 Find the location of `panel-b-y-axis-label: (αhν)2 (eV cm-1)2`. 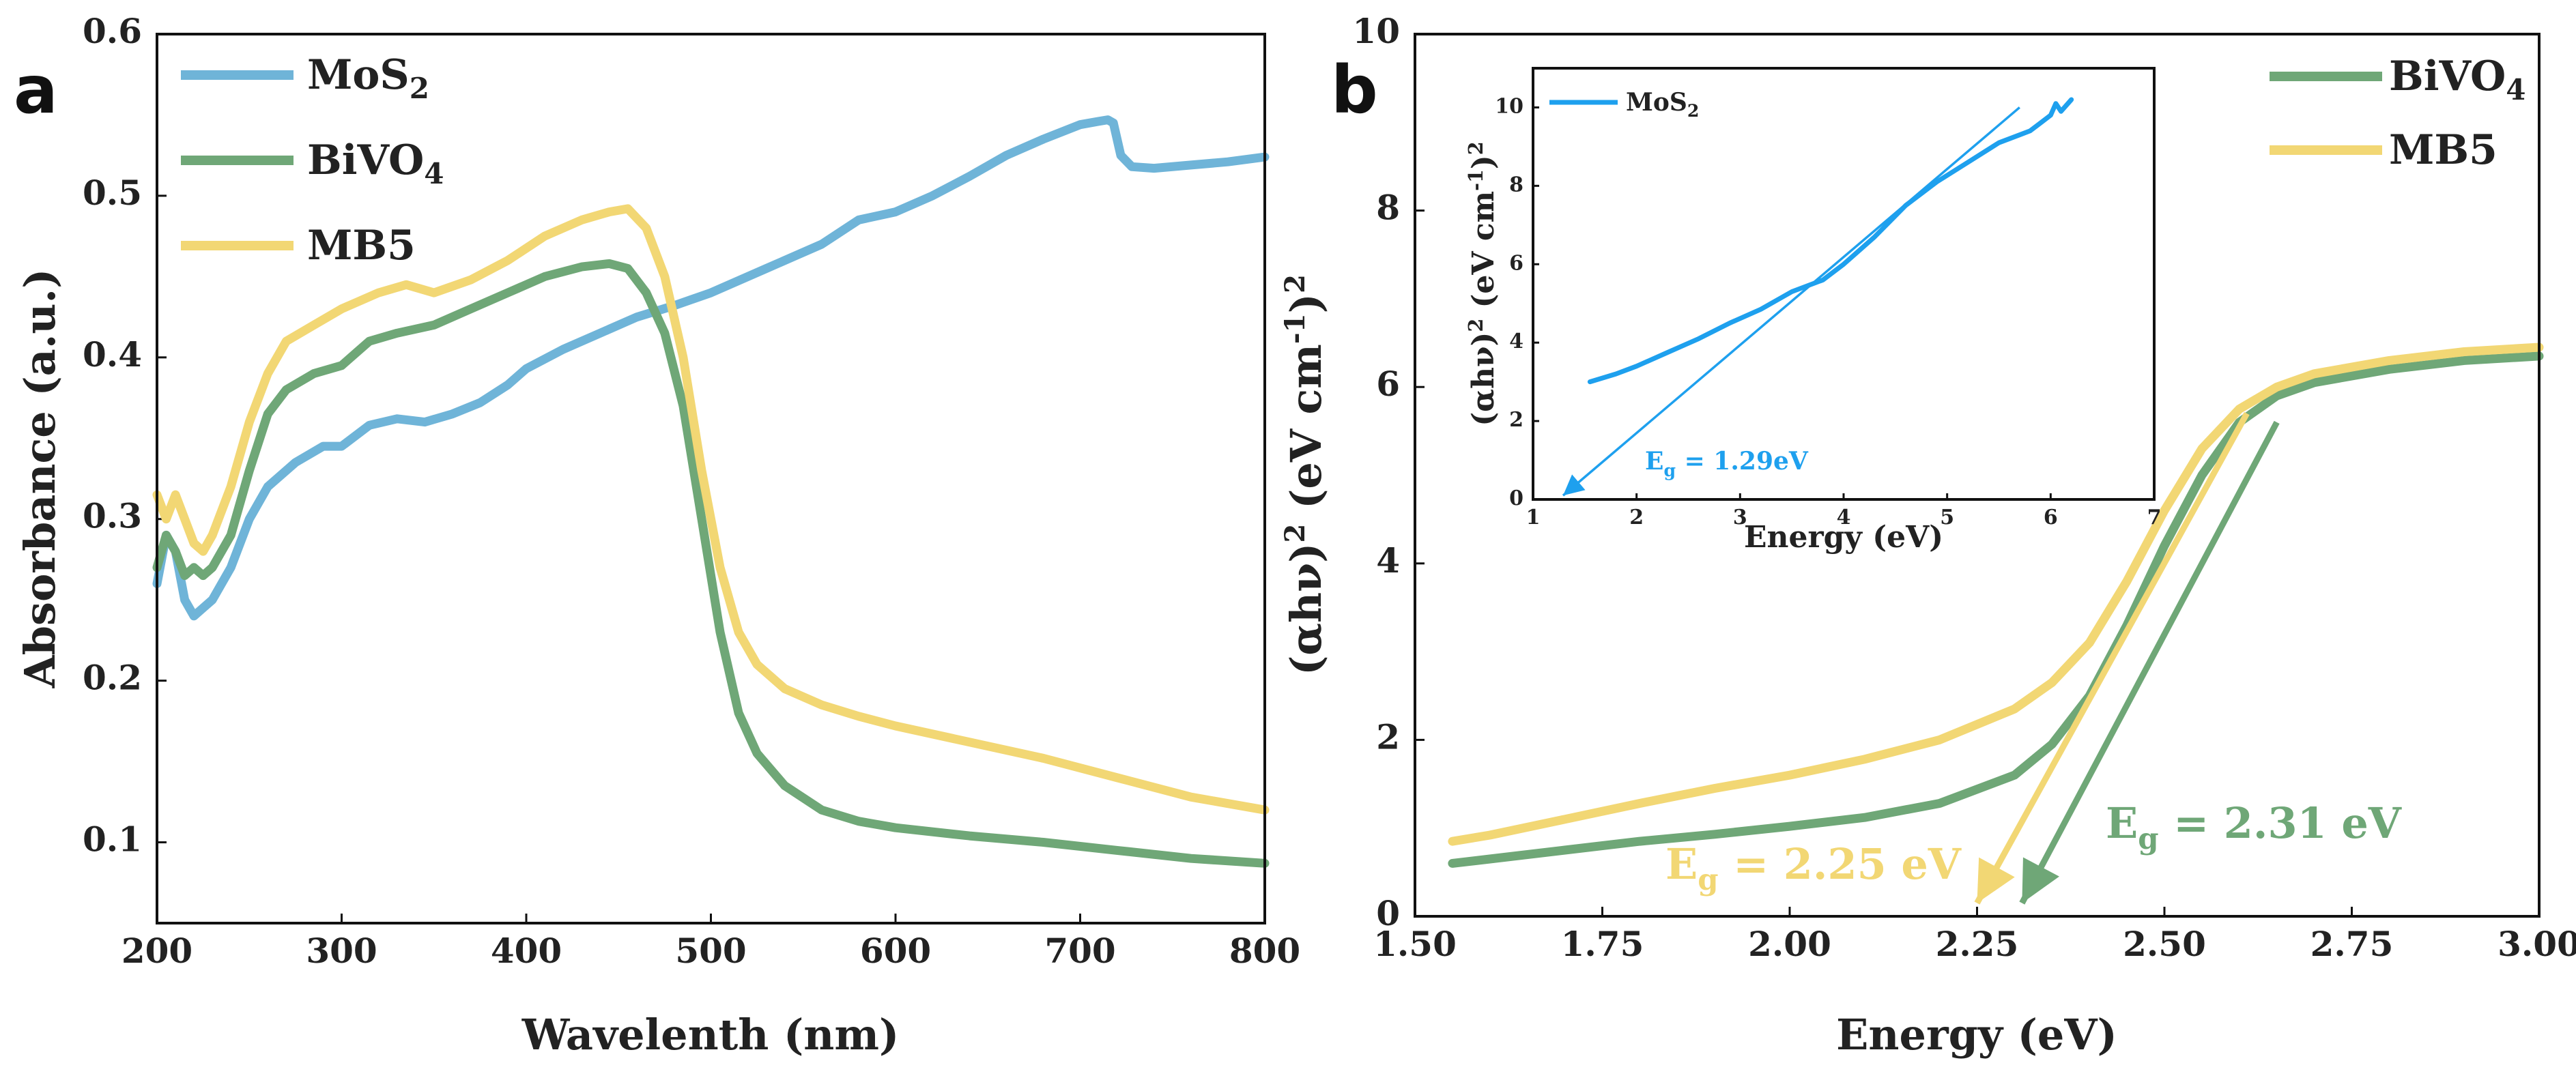

panel-b-y-axis-label: (αhν)2 (eV cm-1)2 is located at coordinates (1304, 474).